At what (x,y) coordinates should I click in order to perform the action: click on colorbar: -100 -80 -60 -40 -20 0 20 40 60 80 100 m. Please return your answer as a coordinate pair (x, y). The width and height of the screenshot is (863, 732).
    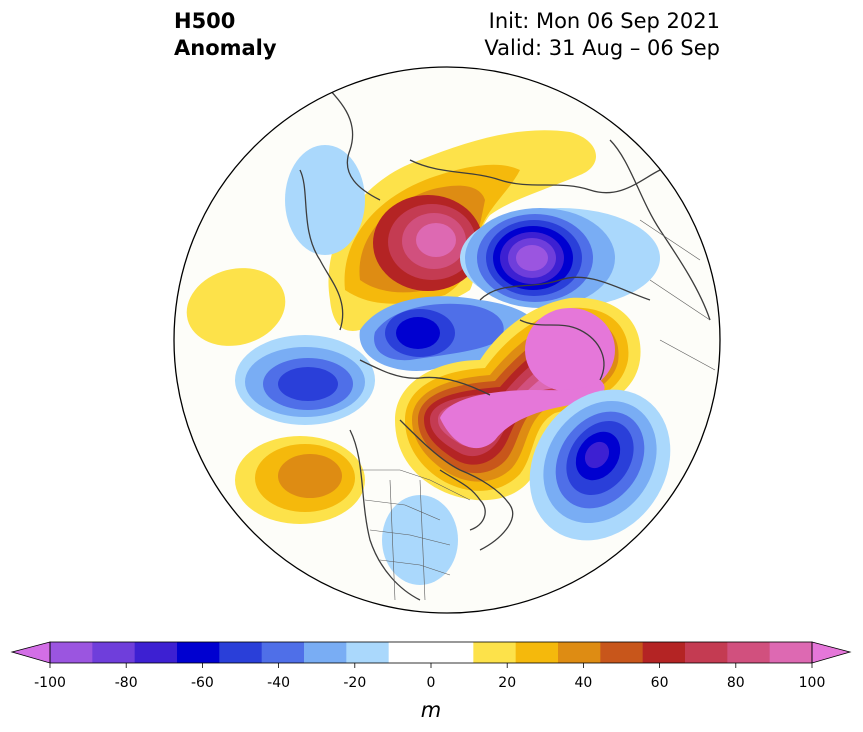
    Looking at the image, I should click on (431, 681).